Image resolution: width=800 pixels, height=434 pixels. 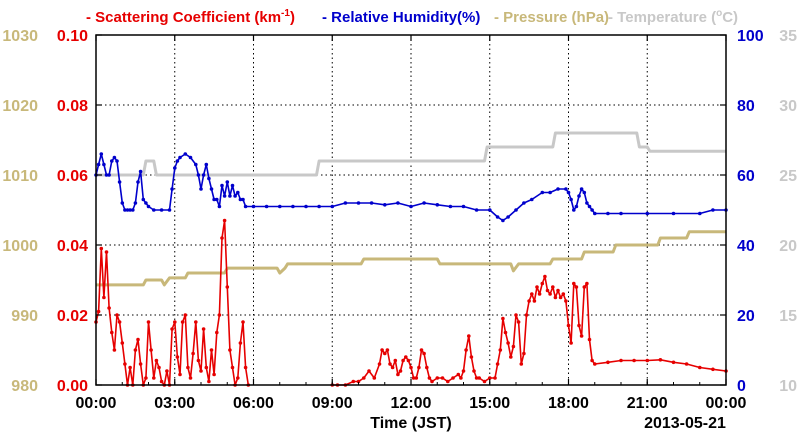 What do you see at coordinates (72, 36) in the screenshot?
I see `scattering-tick-label: 0.10` at bounding box center [72, 36].